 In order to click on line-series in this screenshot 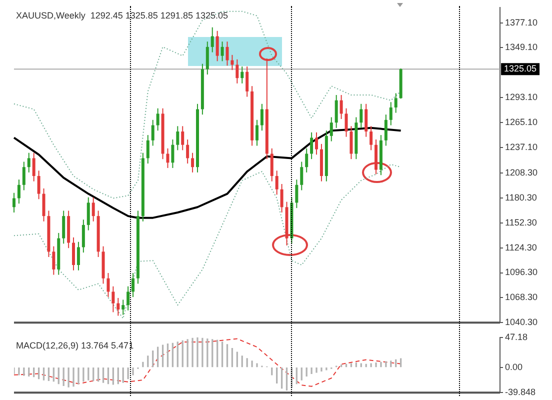, I will do `click(208, 362)`.